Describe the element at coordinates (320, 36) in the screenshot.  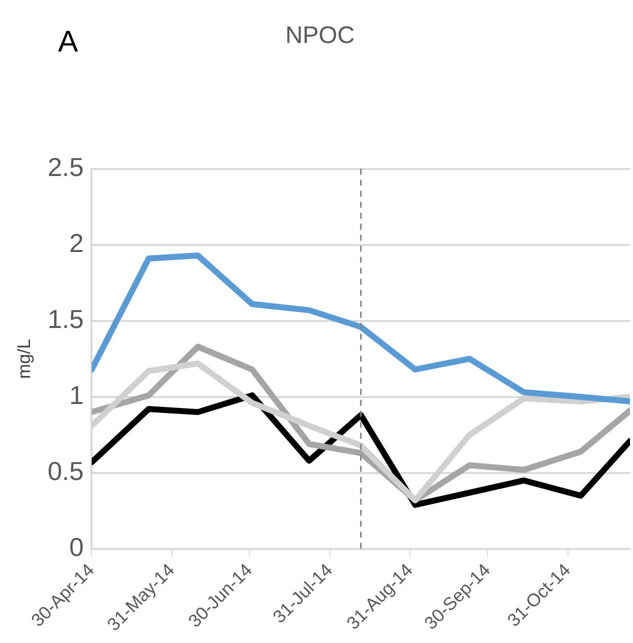
I see `chart-title: NPOC` at that location.